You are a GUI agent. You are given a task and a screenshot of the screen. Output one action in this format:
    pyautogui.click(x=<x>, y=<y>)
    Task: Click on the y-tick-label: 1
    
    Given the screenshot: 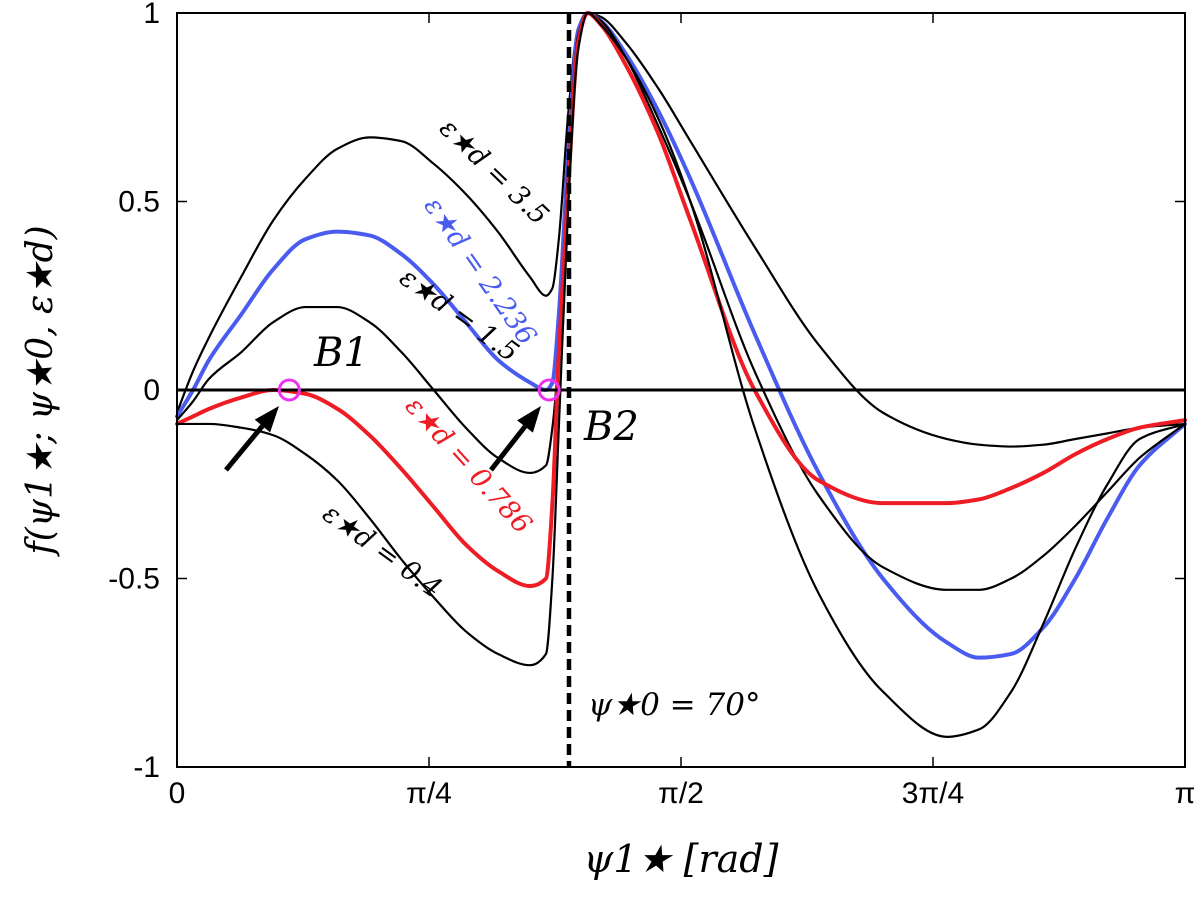 What is the action you would take?
    pyautogui.click(x=151, y=15)
    